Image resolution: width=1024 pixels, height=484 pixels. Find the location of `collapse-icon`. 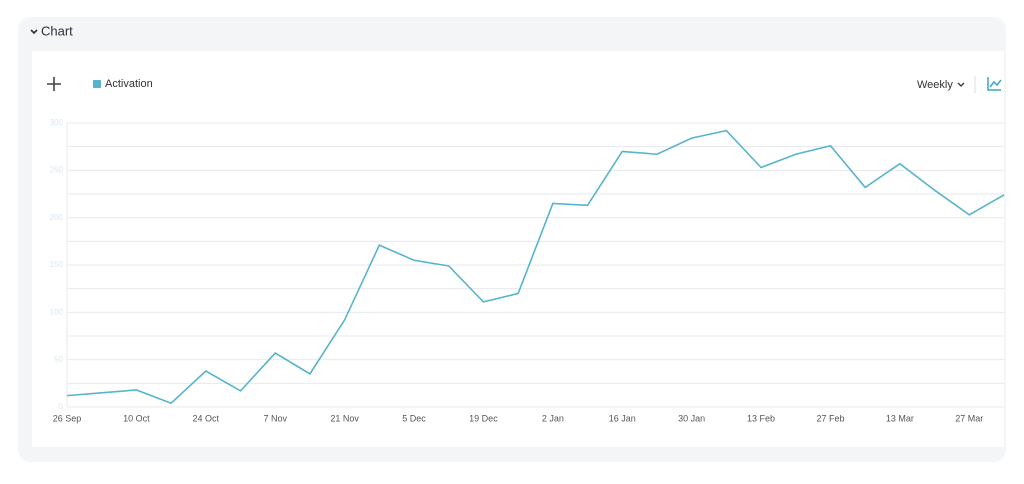

collapse-icon is located at coordinates (34, 32).